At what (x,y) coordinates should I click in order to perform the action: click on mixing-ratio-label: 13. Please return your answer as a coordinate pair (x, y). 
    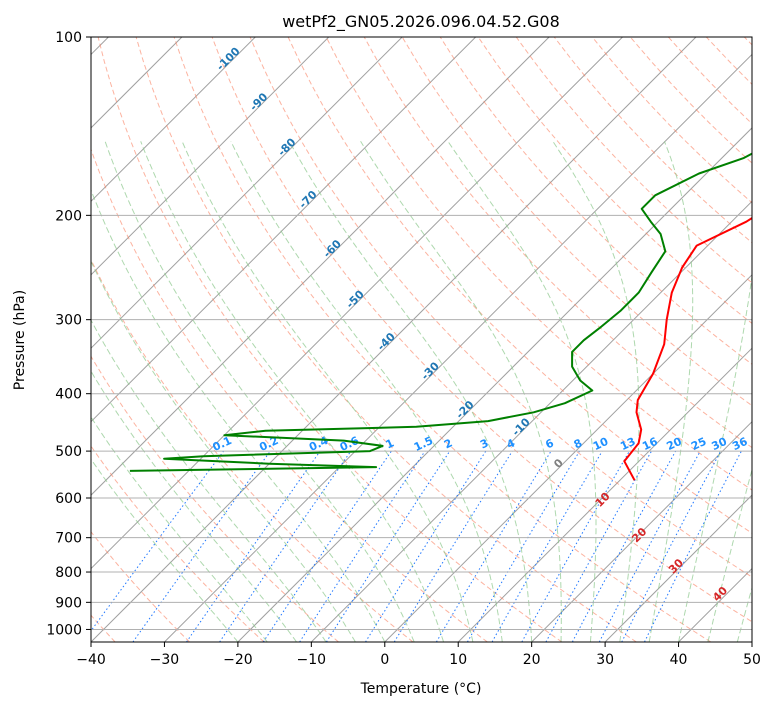
    Looking at the image, I should click on (627, 444).